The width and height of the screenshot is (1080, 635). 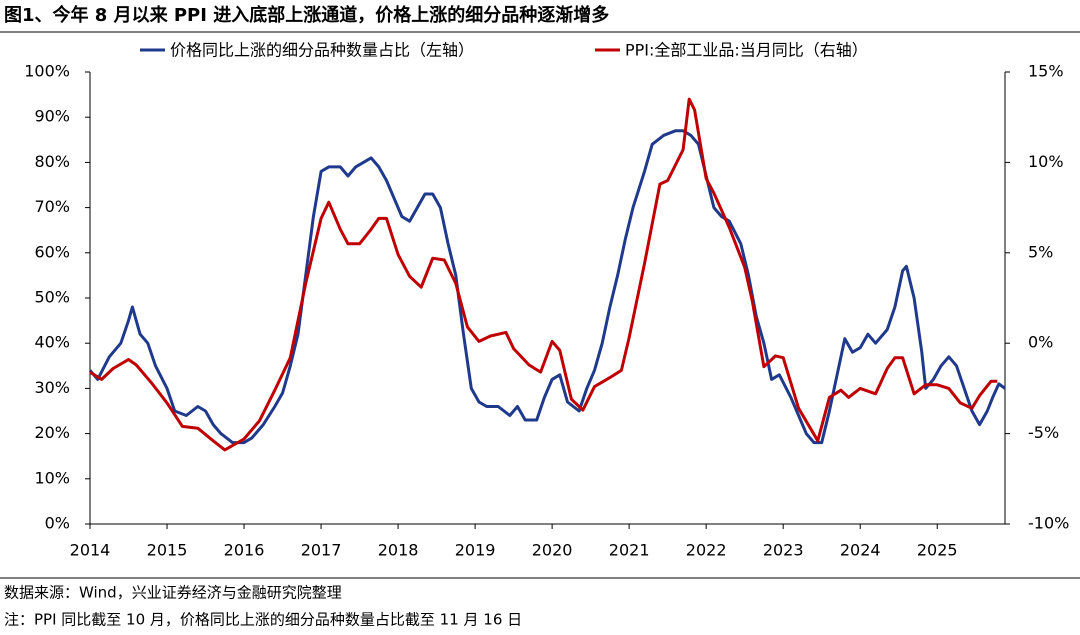 I want to click on source: 数据来源：Wind，兴业证券经济与金融研究院整理, so click(x=173, y=593).